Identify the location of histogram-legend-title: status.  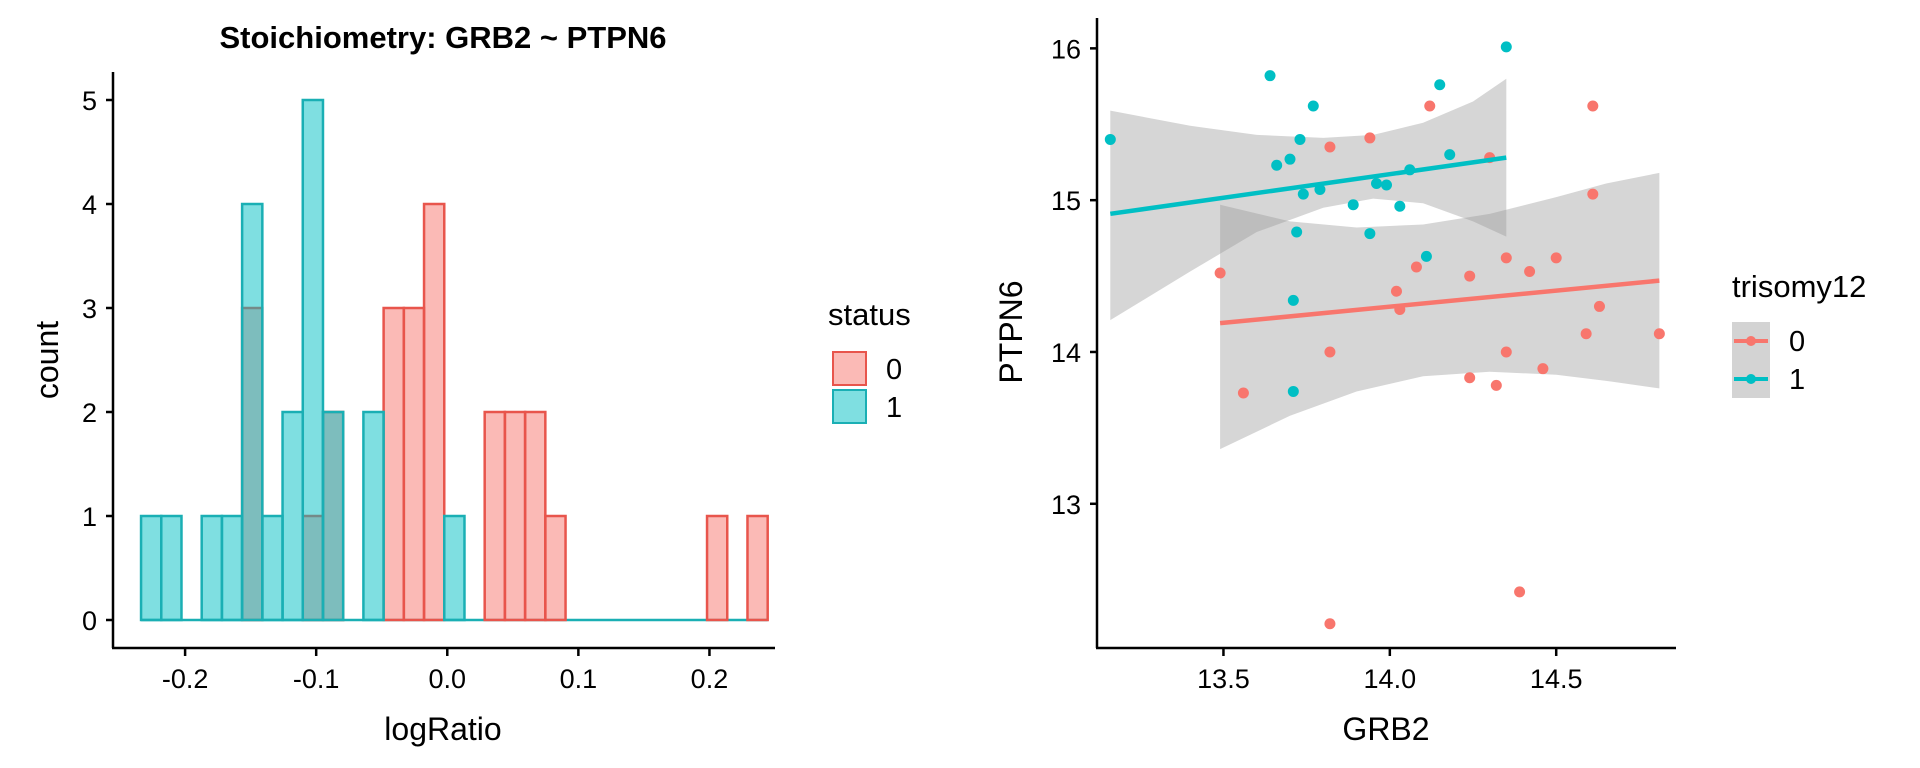
(869, 314).